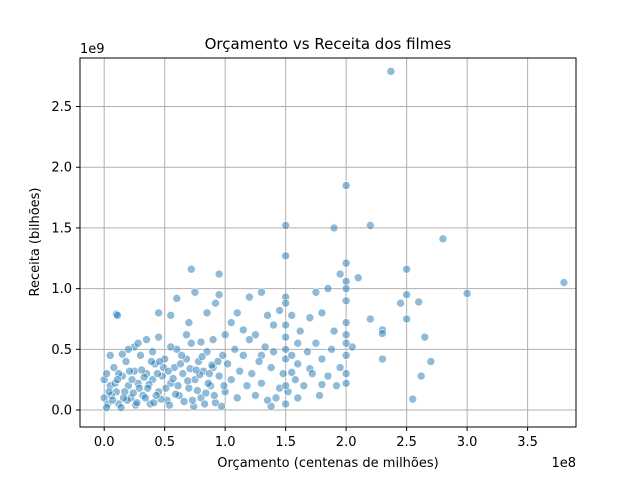 The width and height of the screenshot is (640, 480). Describe the element at coordinates (225, 442) in the screenshot. I see `x-tick-label: 1.0` at that location.